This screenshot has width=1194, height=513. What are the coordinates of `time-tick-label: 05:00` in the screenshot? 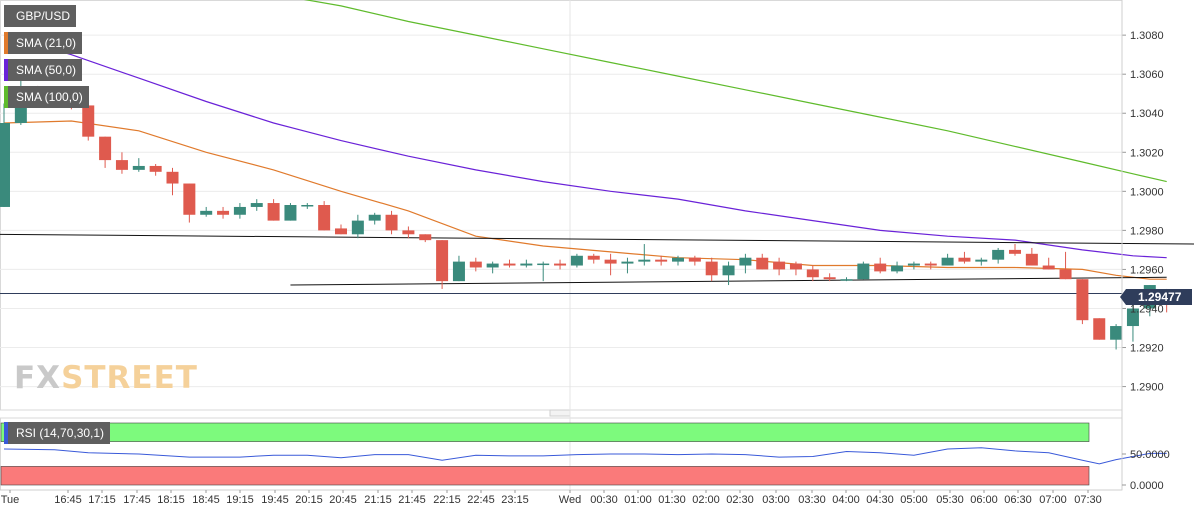 It's located at (914, 500).